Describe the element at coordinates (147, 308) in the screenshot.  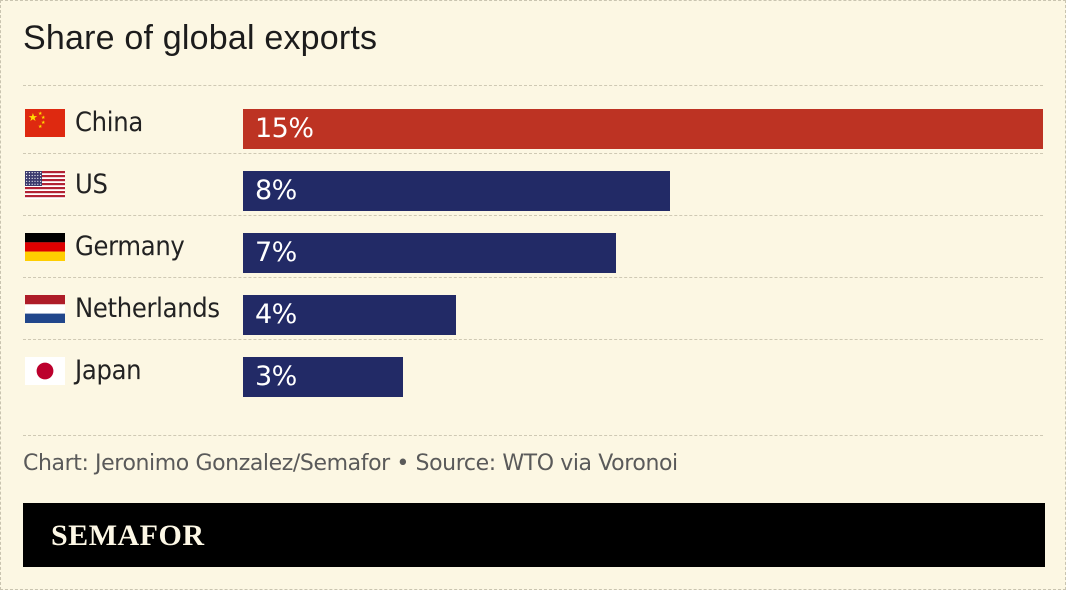
I see `category-label: Netherlands` at that location.